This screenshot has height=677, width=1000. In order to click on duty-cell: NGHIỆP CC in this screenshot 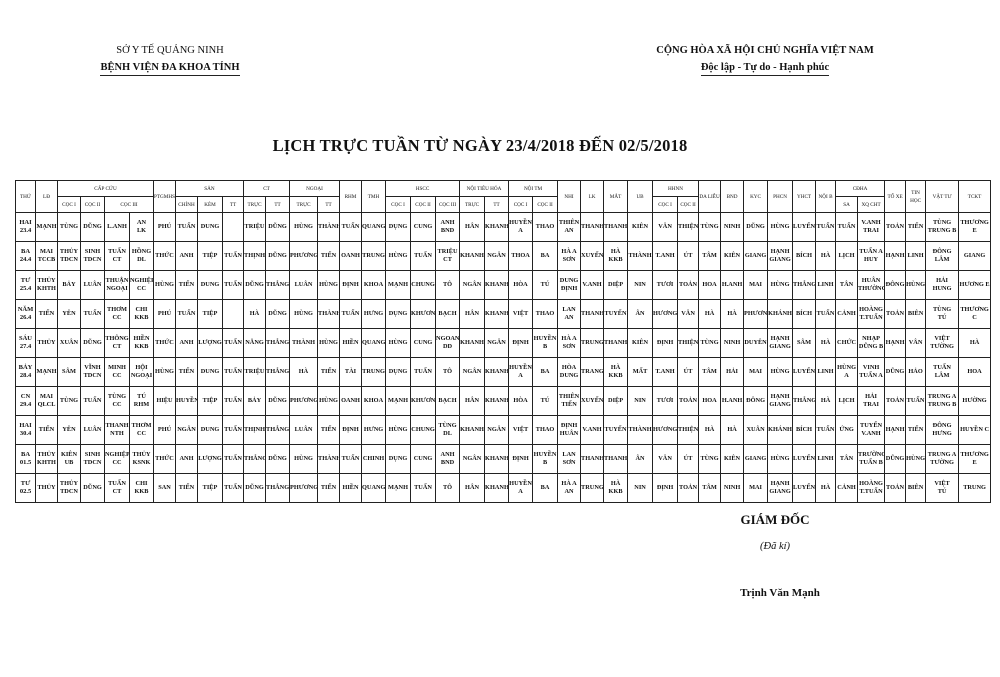, I will do `click(141, 285)`.